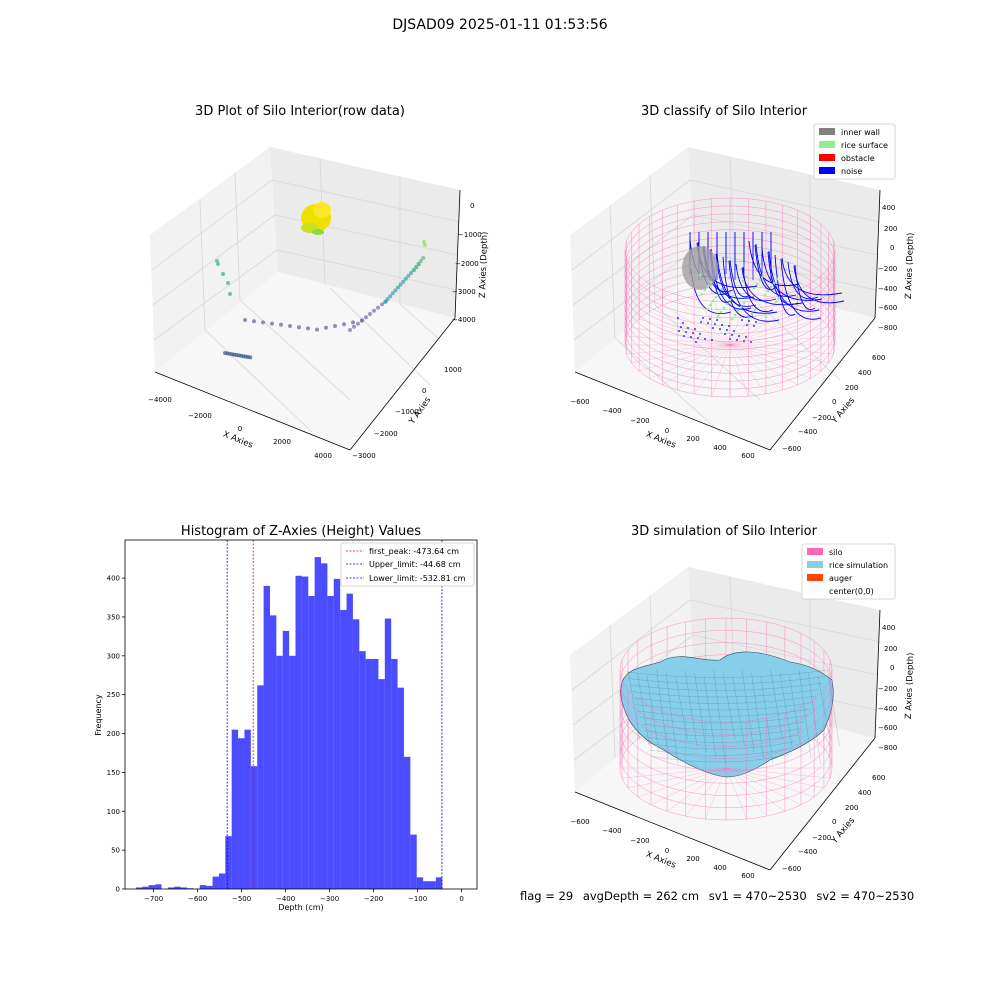  I want to click on legend-label: rice simulation, so click(858, 565).